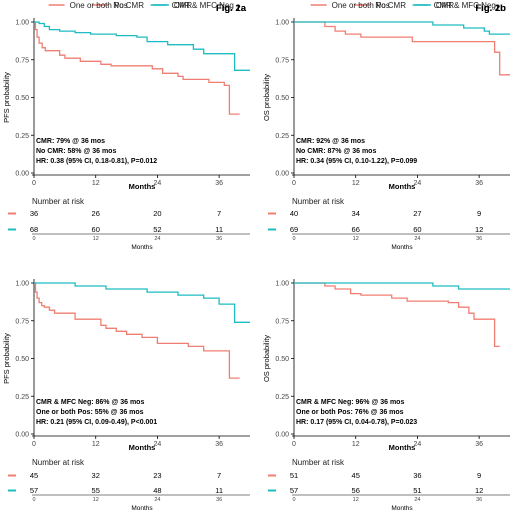  What do you see at coordinates (356, 229) in the screenshot?
I see `risk-value: 66` at bounding box center [356, 229].